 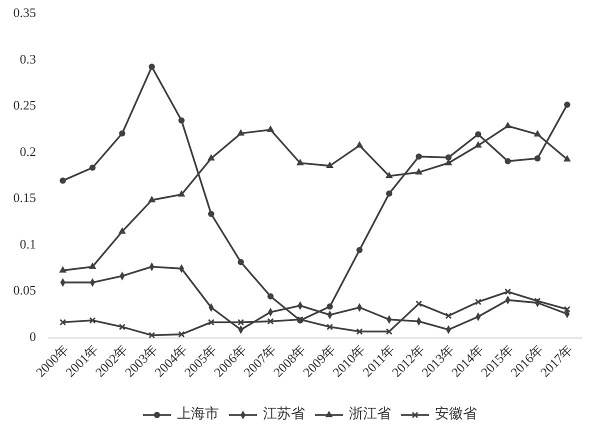 What do you see at coordinates (24, 12) in the screenshot?
I see `y-tick-label: 0.35` at bounding box center [24, 12].